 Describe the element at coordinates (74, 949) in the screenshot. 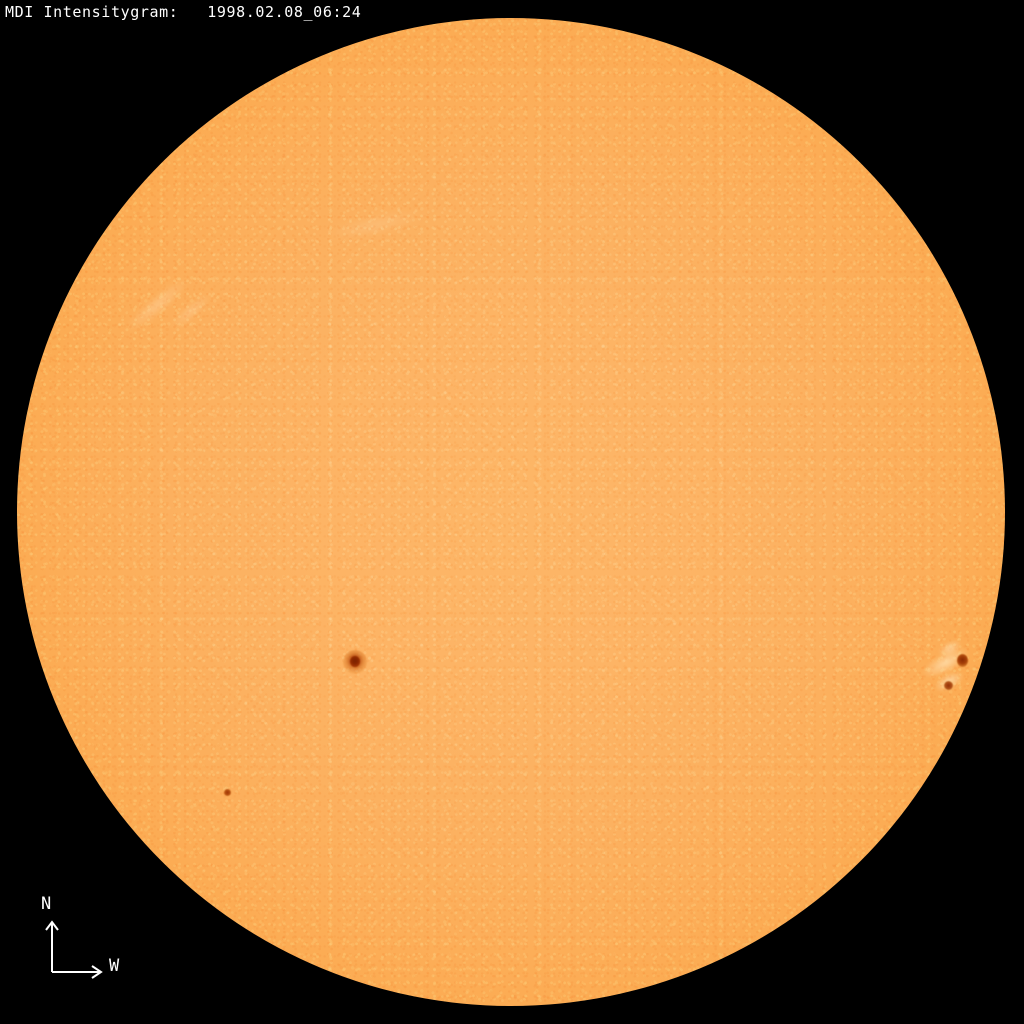

I see `compass-axes-icon` at that location.